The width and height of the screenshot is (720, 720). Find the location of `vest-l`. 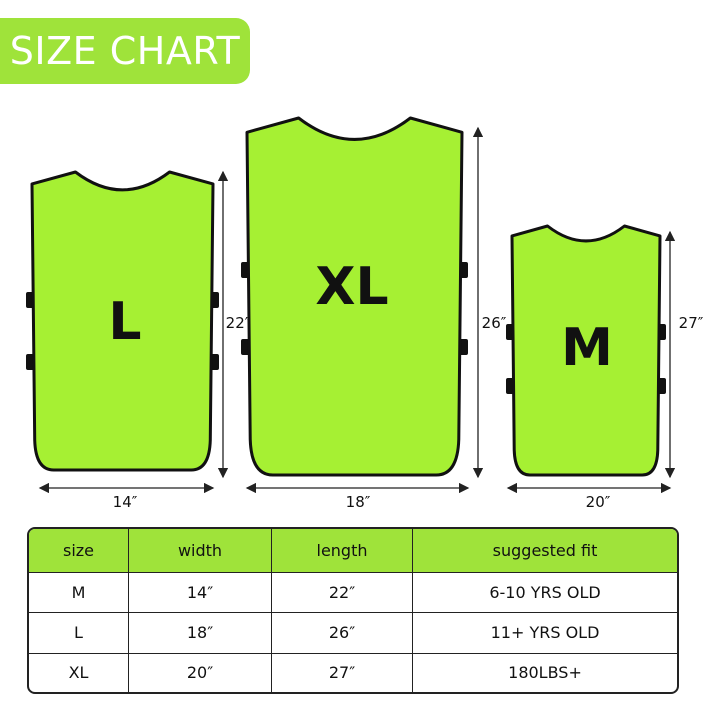

vest-l is located at coordinates (122, 321).